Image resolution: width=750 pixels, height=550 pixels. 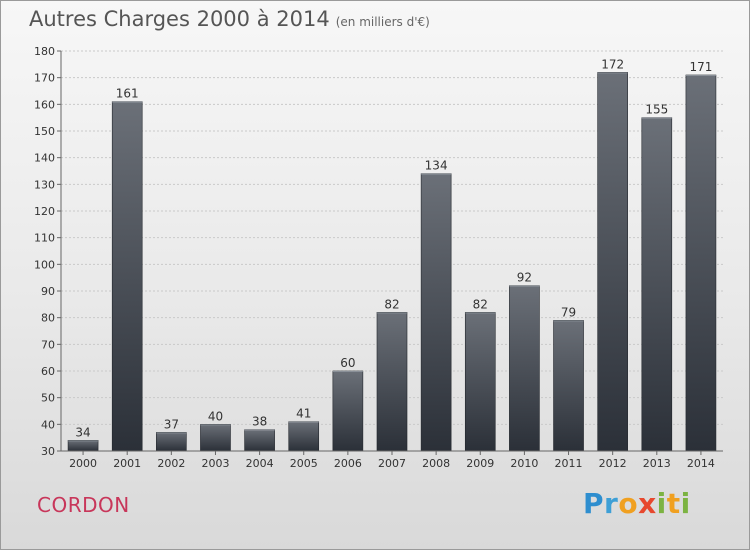 What do you see at coordinates (304, 463) in the screenshot?
I see `x-tick-label: 2005` at bounding box center [304, 463].